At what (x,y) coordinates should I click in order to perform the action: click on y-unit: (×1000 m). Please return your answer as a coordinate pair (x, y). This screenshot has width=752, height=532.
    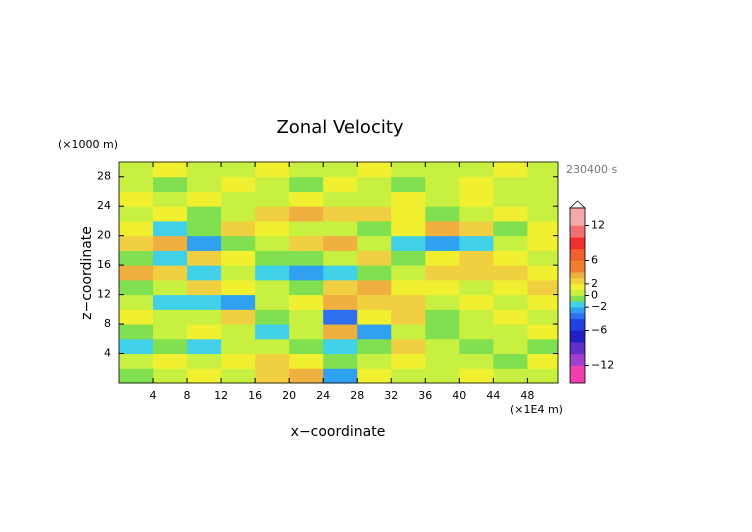
    Looking at the image, I should click on (88, 144).